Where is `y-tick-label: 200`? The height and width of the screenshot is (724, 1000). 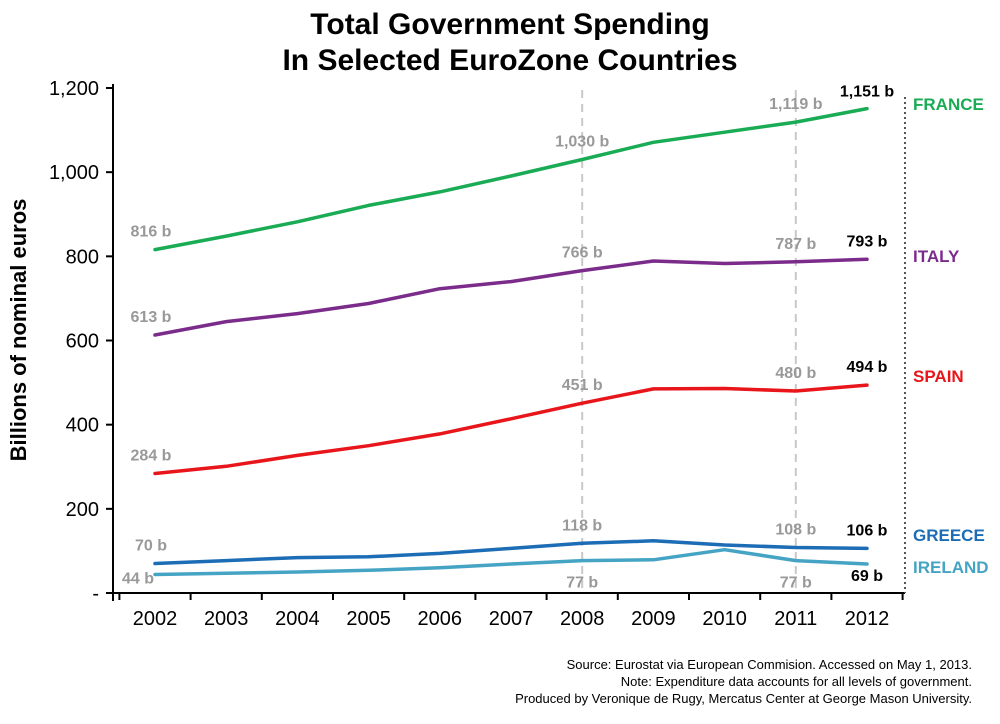 y-tick-label: 200 is located at coordinates (82, 510).